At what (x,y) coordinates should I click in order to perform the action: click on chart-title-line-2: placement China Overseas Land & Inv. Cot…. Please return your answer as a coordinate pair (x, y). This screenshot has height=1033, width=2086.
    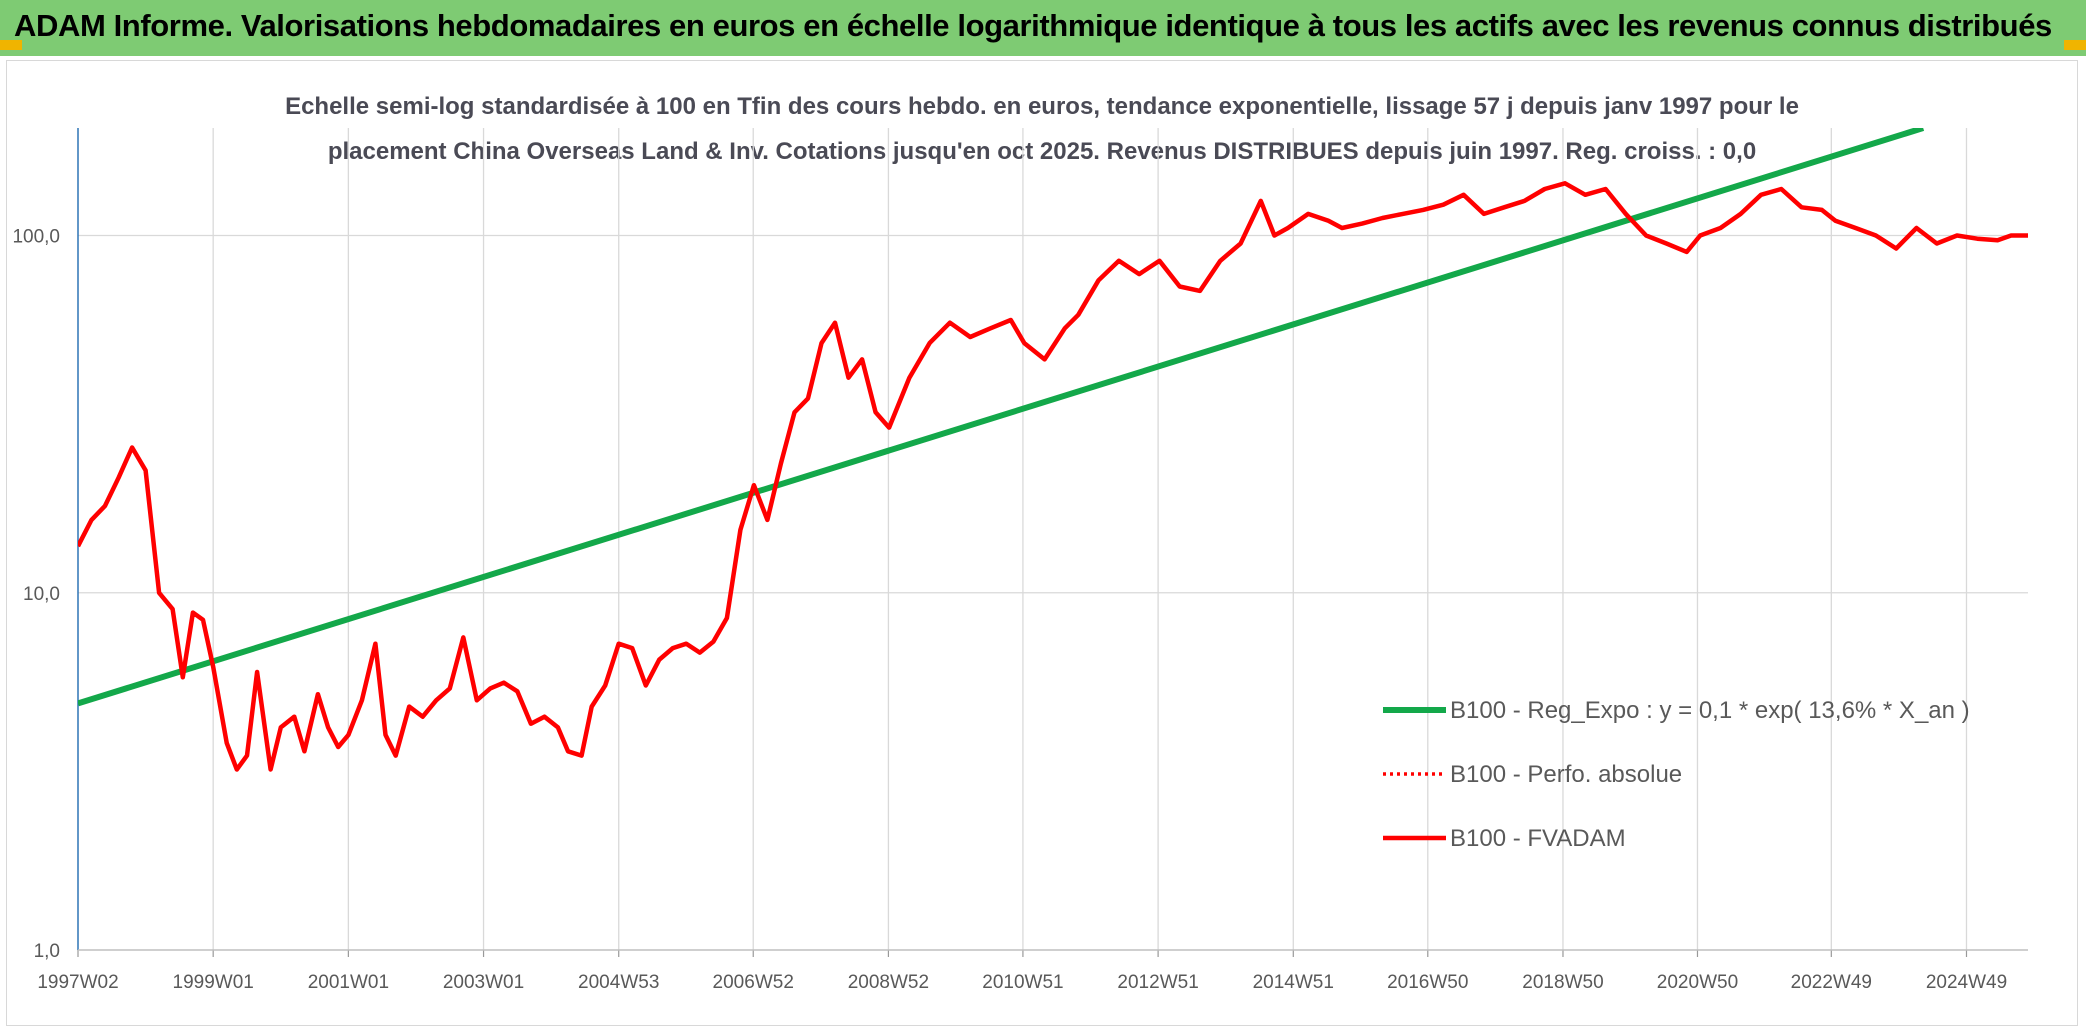
    Looking at the image, I should click on (1042, 151).